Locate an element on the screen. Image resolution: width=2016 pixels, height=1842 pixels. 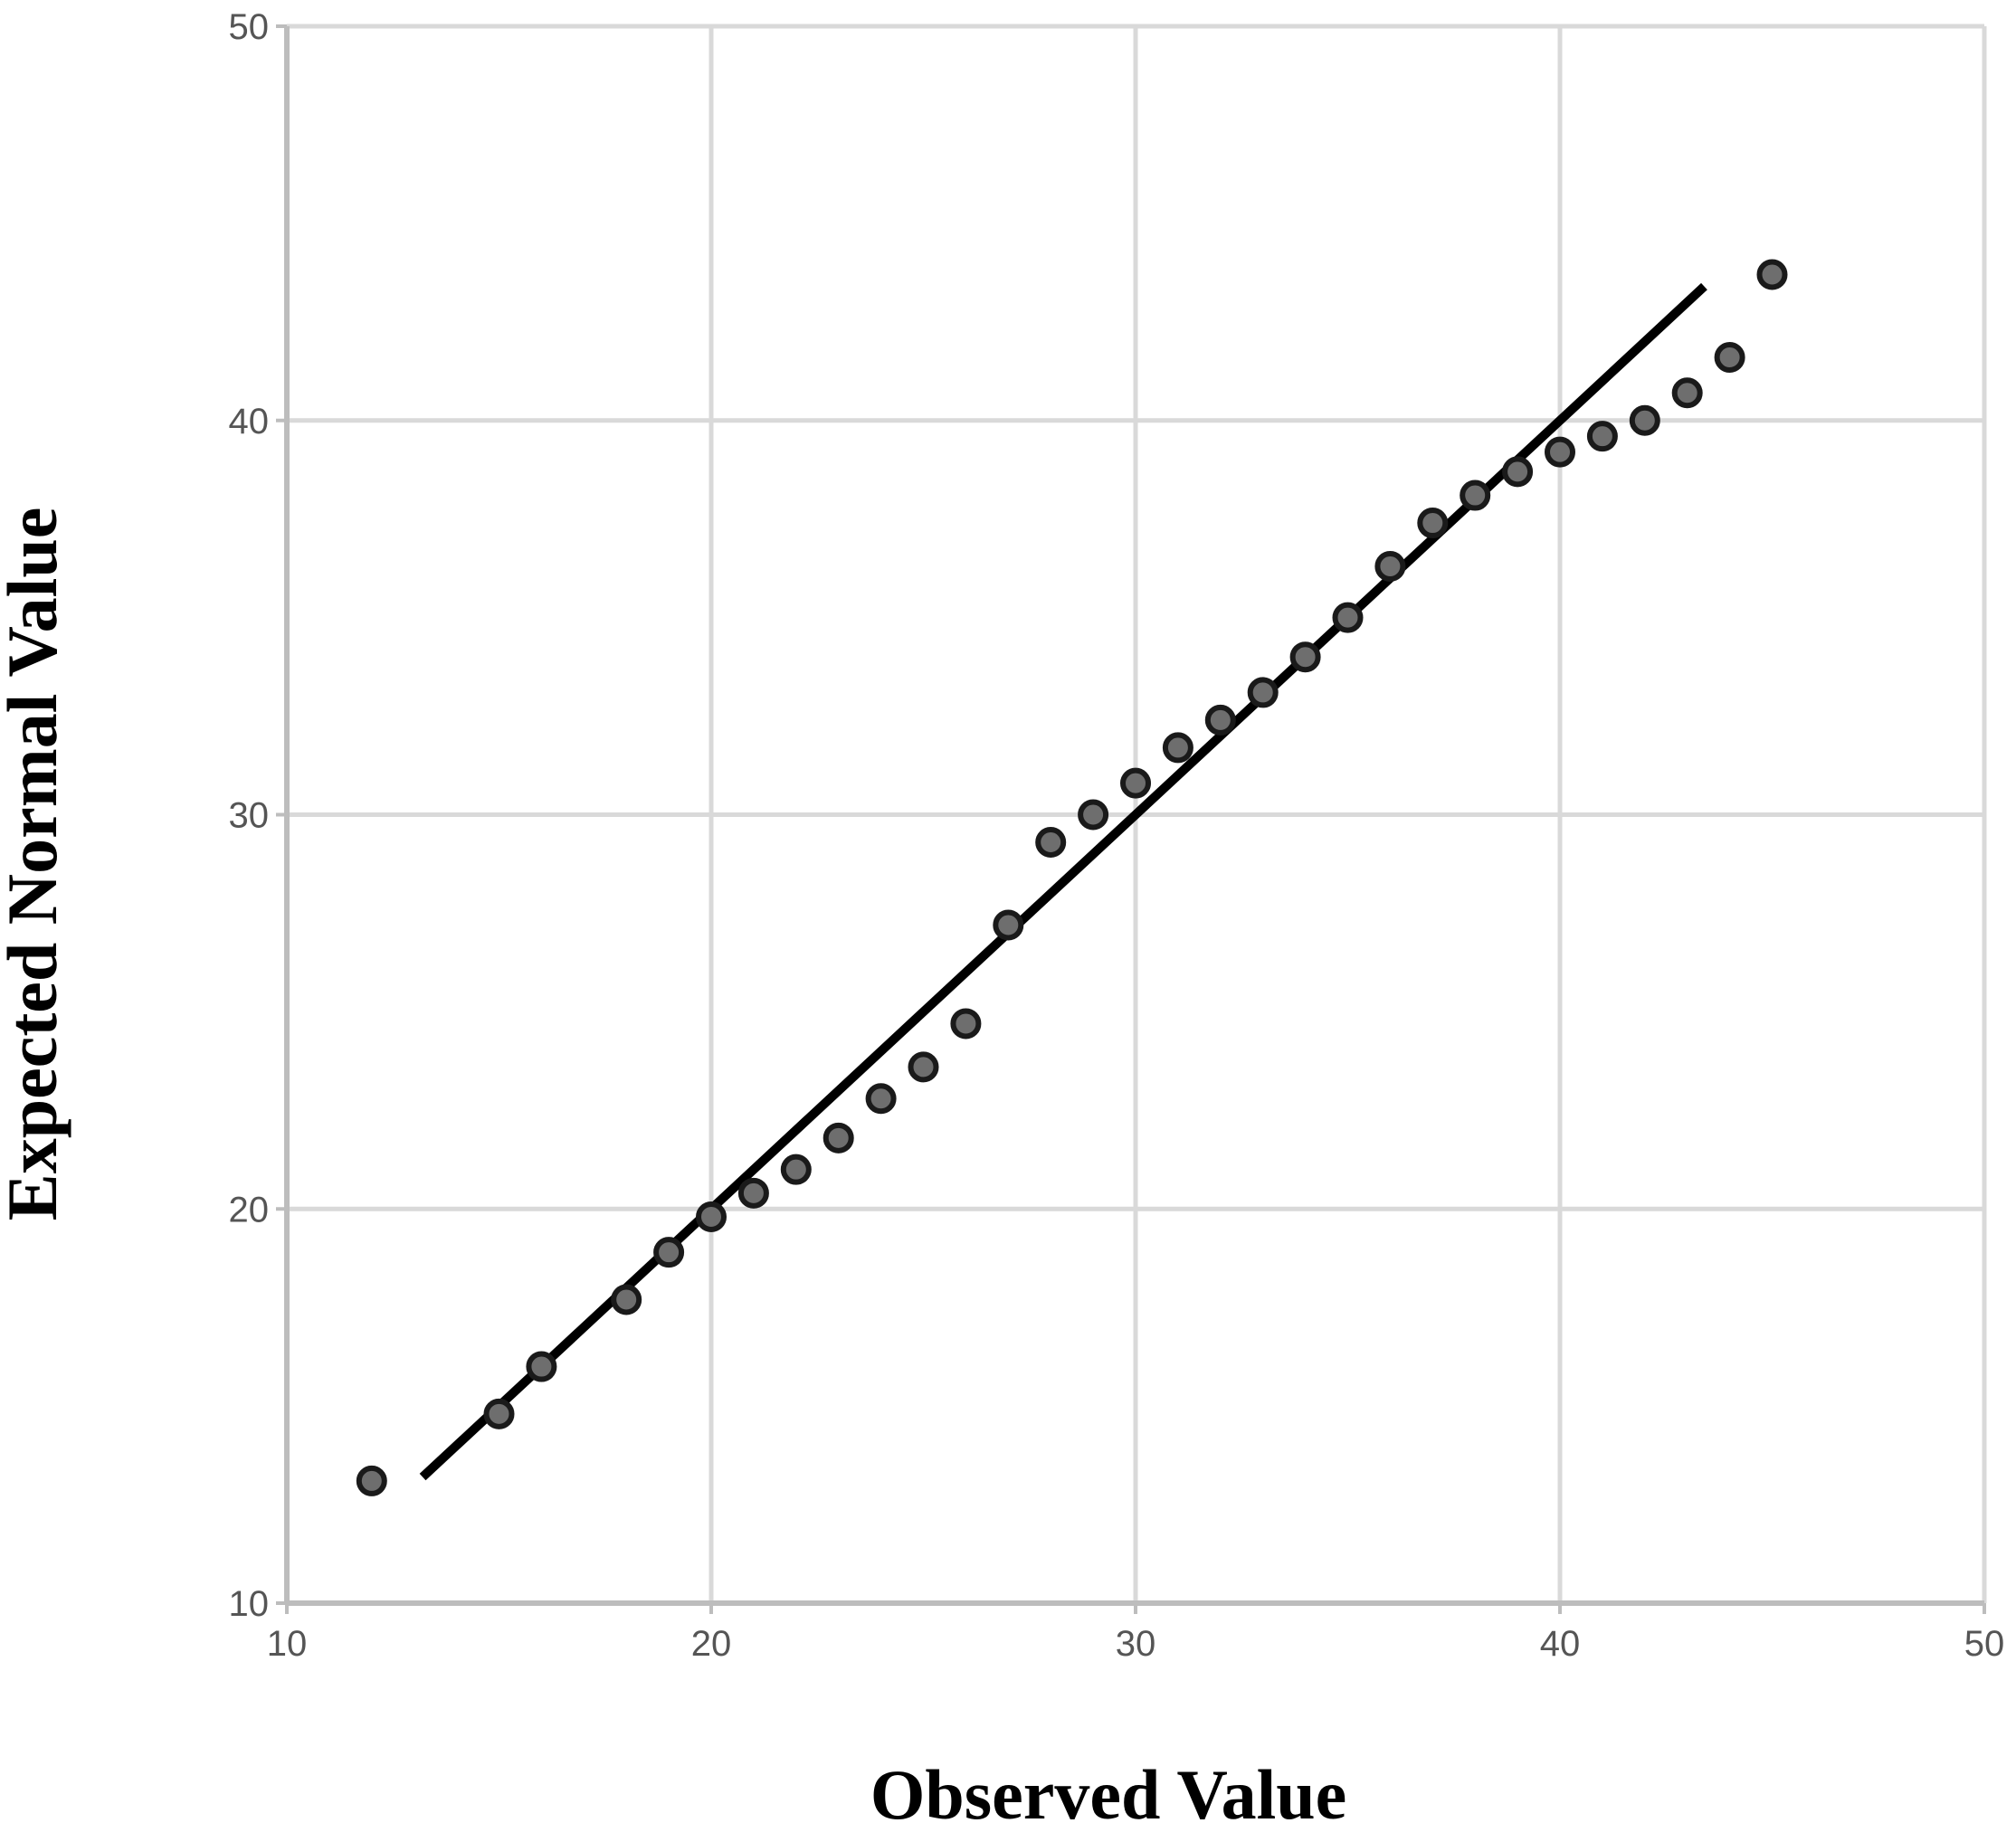
y-tick-label: 10 is located at coordinates (250, 1604).